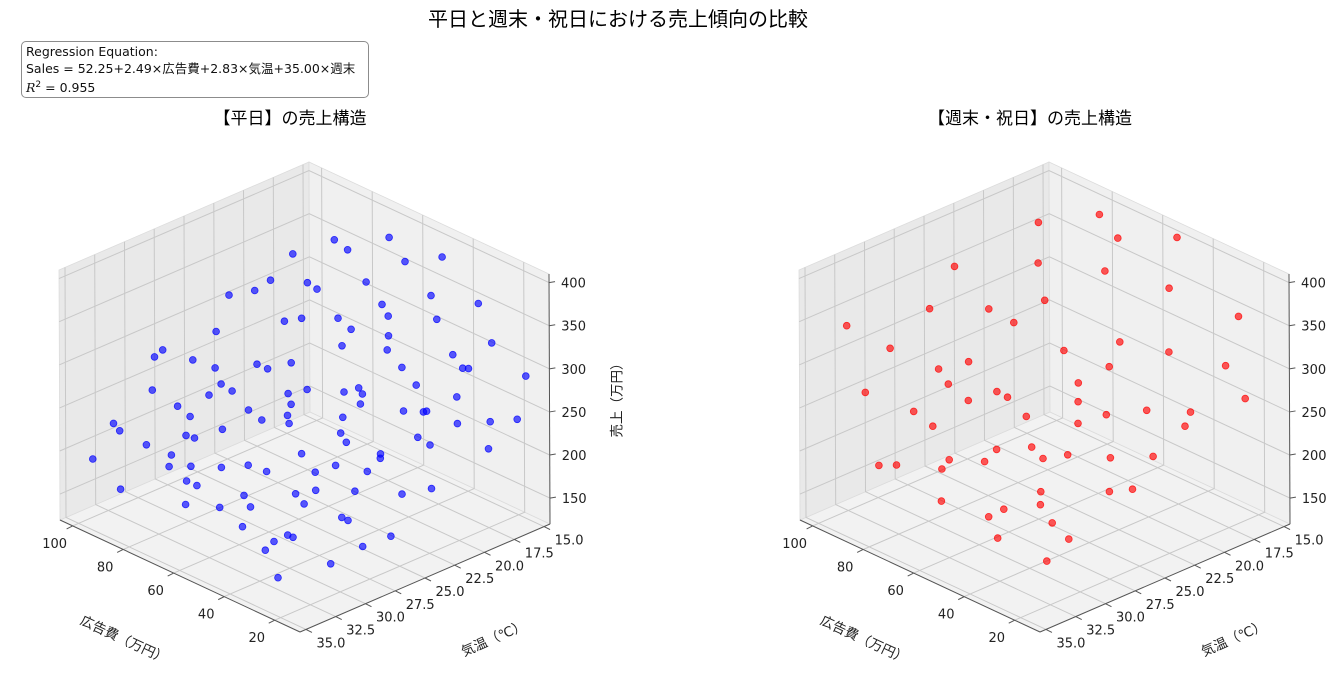  Describe the element at coordinates (1249, 566) in the screenshot. I see `y-tick-label: 20.0` at that location.